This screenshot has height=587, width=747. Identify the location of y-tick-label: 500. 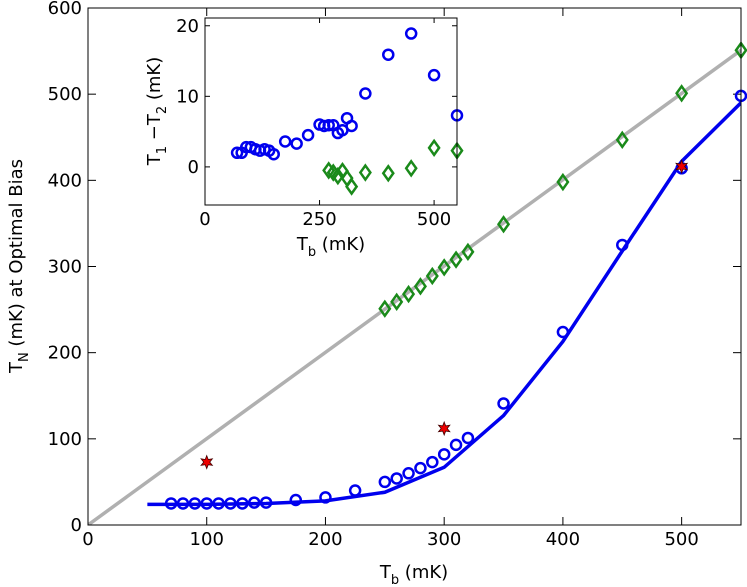
(65, 94).